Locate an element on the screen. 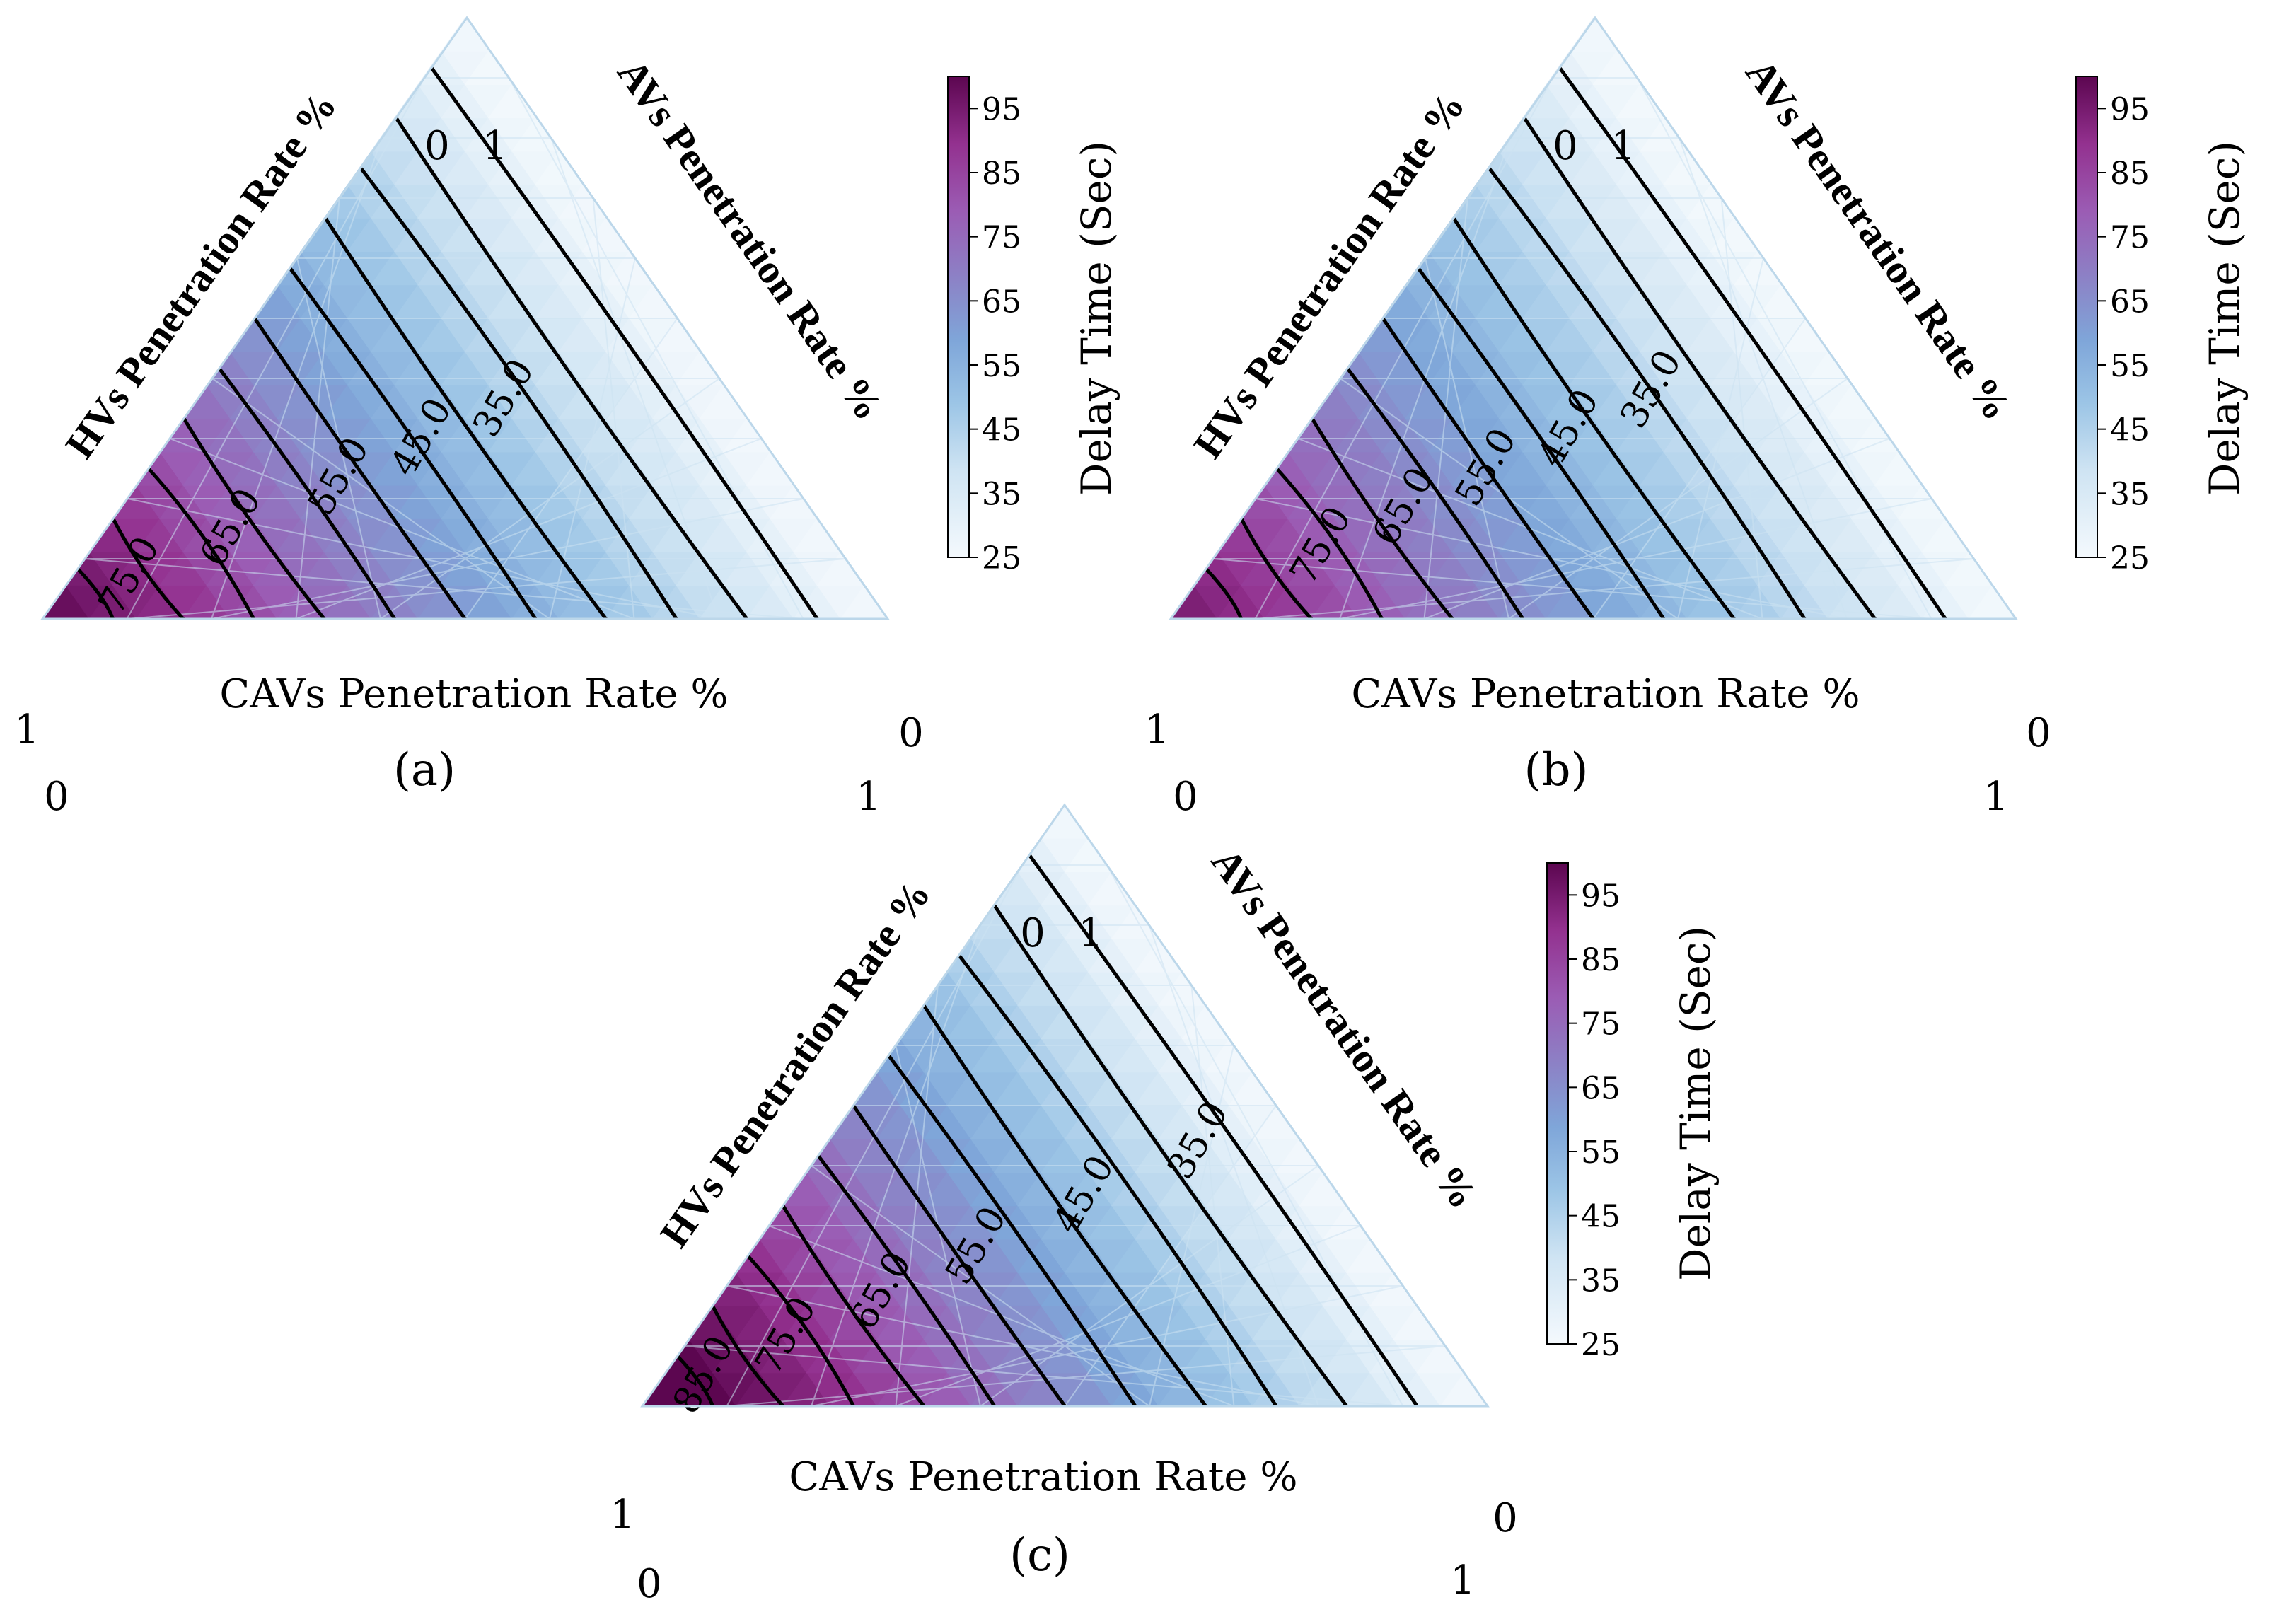 This screenshot has height=1624, width=2272. panel-label: (c) is located at coordinates (1040, 1555).